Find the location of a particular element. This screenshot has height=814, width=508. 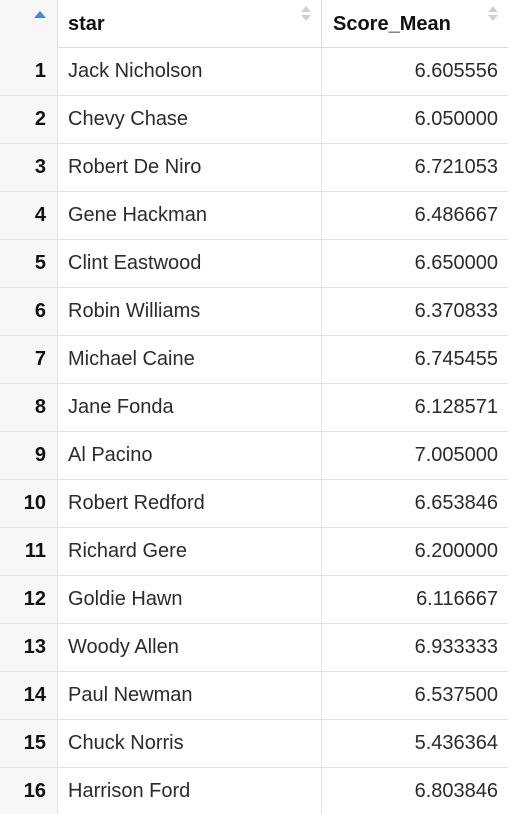

star-cell: Gene Hackman is located at coordinates (190, 215).